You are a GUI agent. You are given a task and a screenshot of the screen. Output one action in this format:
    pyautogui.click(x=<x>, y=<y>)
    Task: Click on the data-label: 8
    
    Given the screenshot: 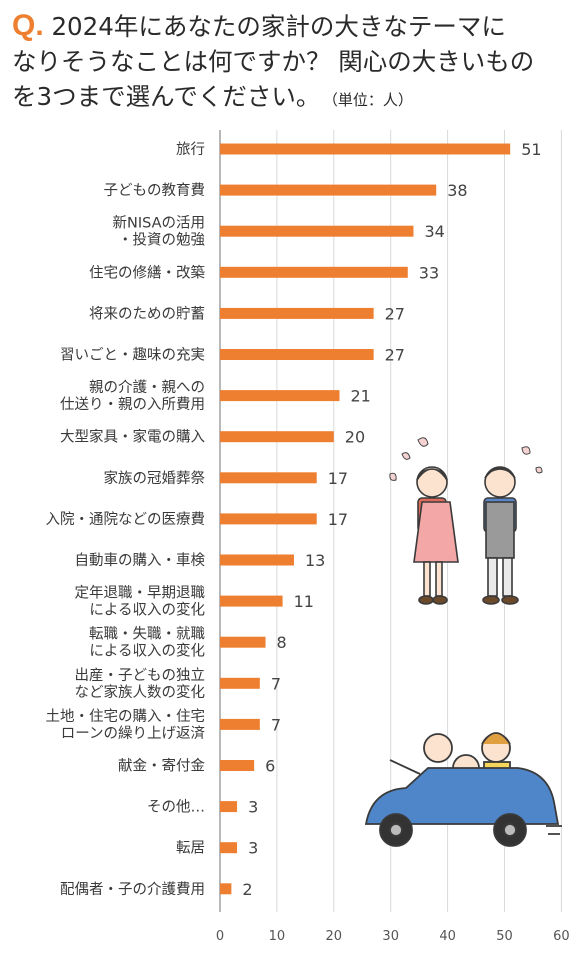 What is the action you would take?
    pyautogui.click(x=282, y=642)
    